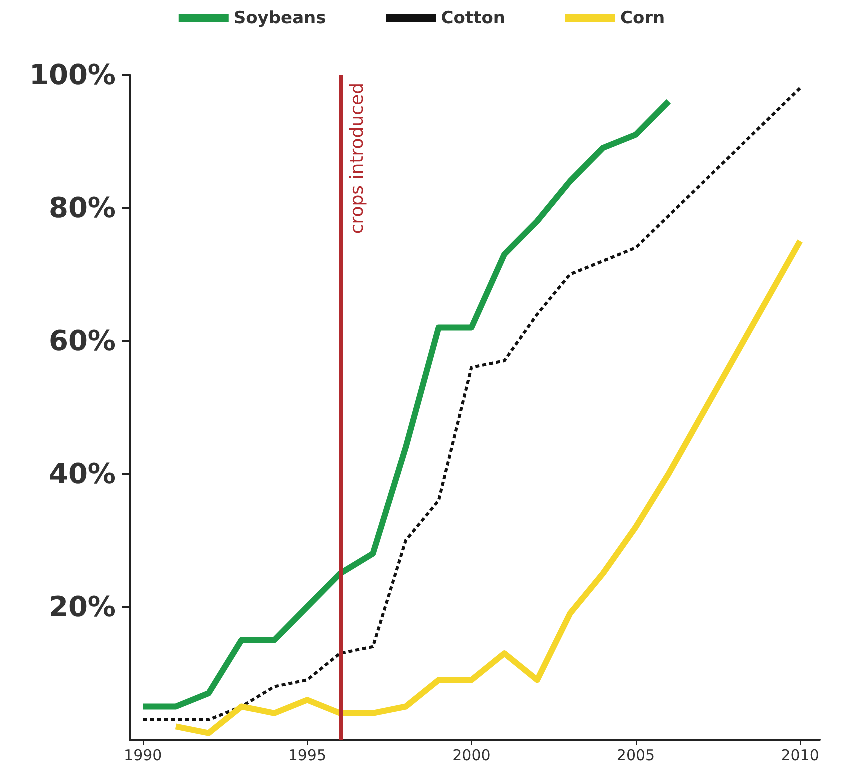 The image size is (844, 782). Describe the element at coordinates (800, 755) in the screenshot. I see `x-tick-label: 2010` at that location.